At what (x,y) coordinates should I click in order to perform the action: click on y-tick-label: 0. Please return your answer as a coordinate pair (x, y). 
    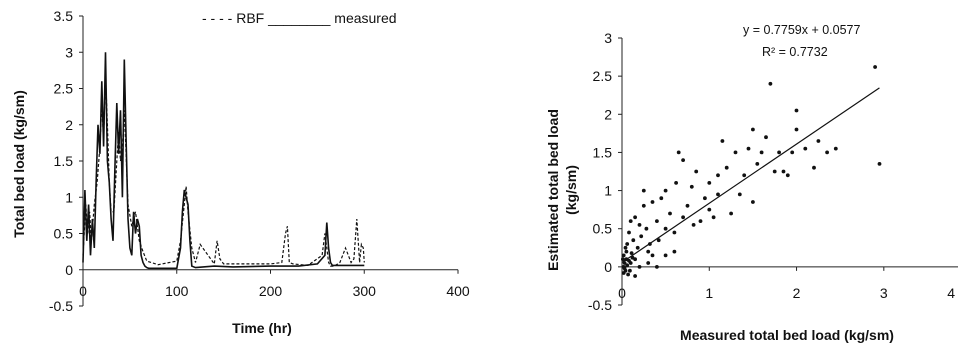
    Looking at the image, I should click on (69, 270).